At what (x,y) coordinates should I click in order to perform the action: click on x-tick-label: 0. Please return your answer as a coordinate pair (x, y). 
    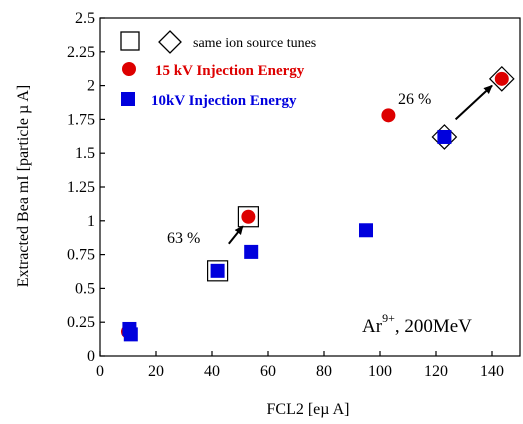
    Looking at the image, I should click on (100, 371).